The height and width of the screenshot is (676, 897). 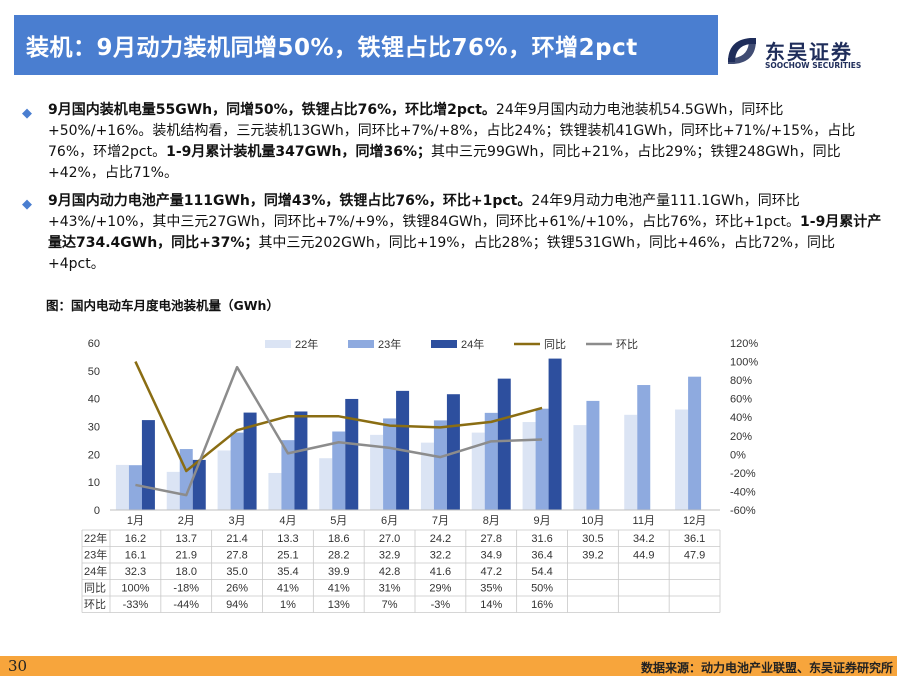 What do you see at coordinates (186, 589) in the screenshot?
I see `table-cell: -18%` at bounding box center [186, 589].